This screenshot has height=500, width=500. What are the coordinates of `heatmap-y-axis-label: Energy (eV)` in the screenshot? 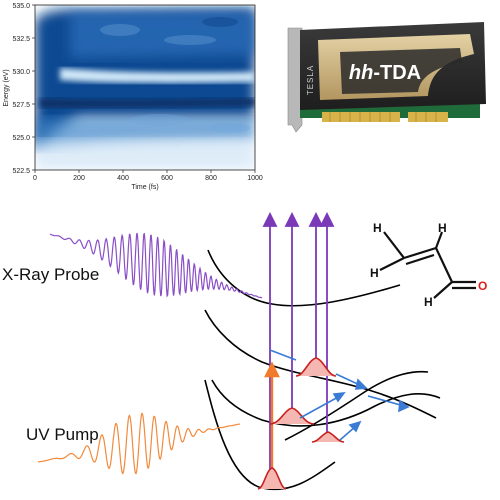 It's located at (6, 87).